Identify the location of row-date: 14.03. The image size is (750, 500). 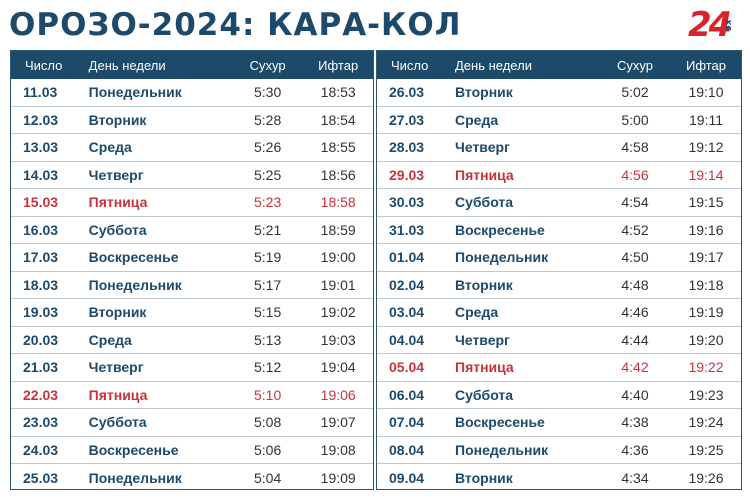
(41, 174).